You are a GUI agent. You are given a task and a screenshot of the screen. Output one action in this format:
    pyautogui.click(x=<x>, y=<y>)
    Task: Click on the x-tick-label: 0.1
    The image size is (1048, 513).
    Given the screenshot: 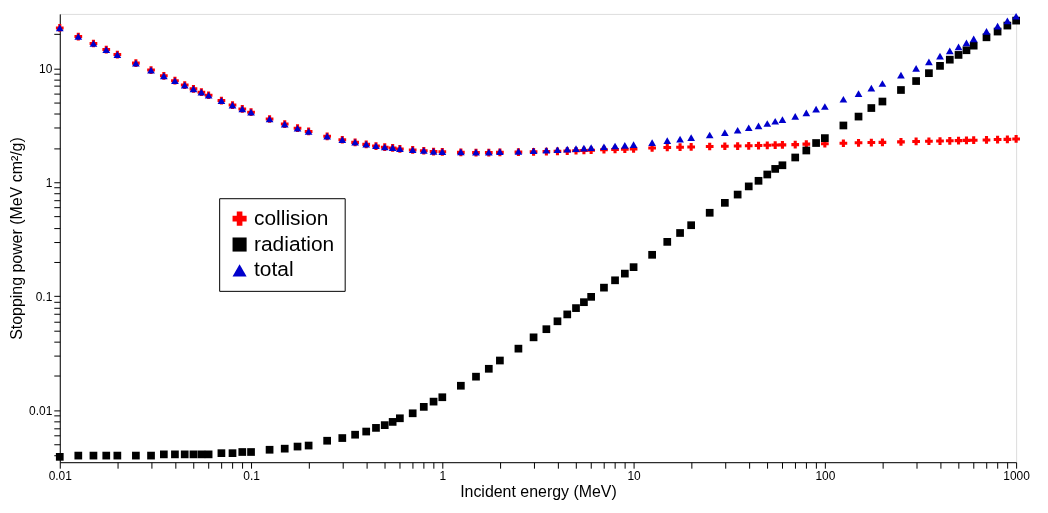 What is the action you would take?
    pyautogui.click(x=252, y=475)
    